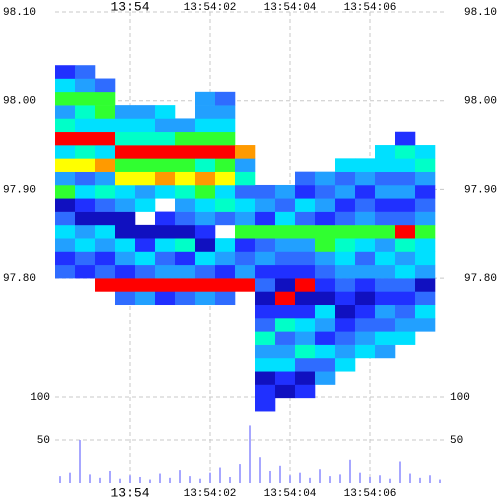  What do you see at coordinates (460, 398) in the screenshot?
I see `y2-tick-label-right: 100` at bounding box center [460, 398].